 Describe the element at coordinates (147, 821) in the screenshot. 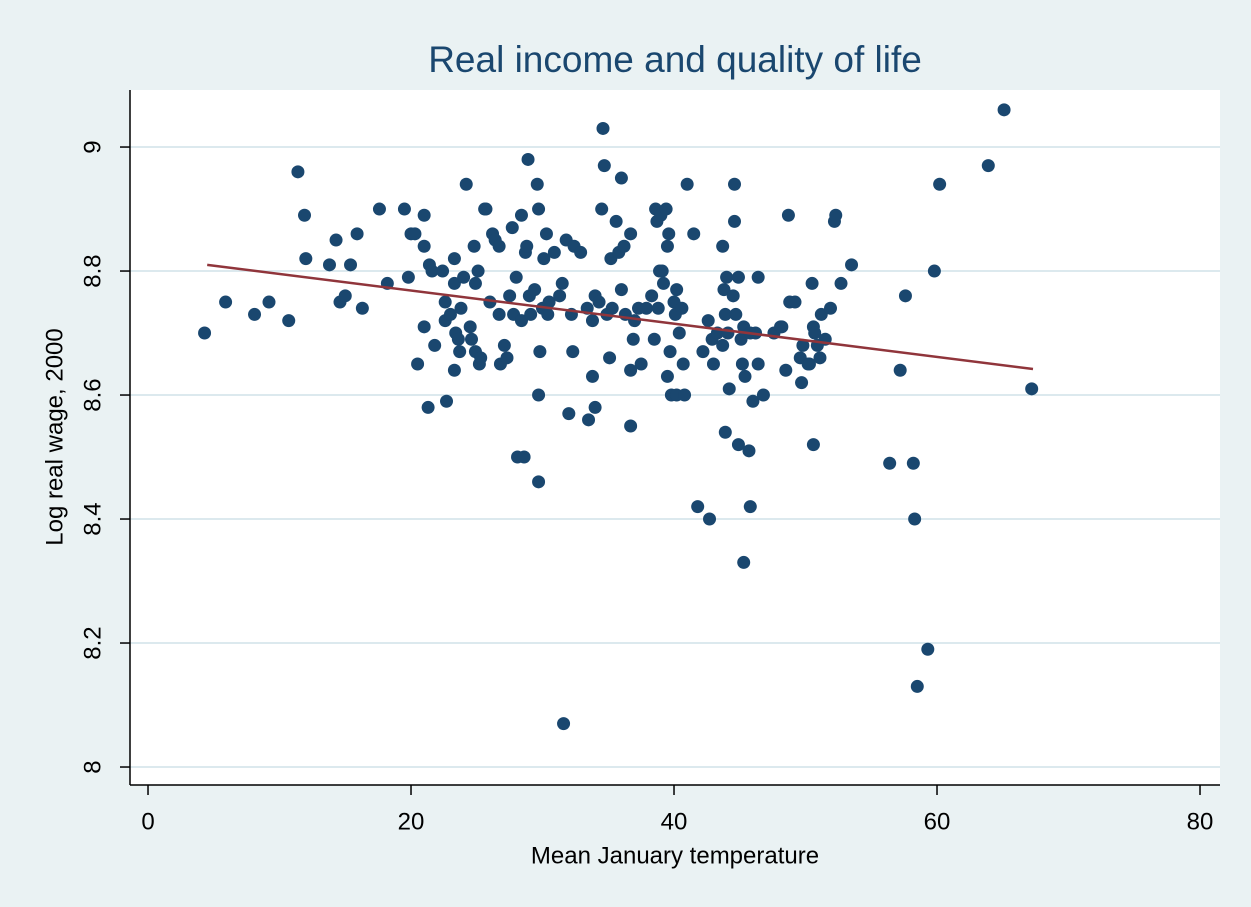

I see `x-tick-label: 0` at that location.